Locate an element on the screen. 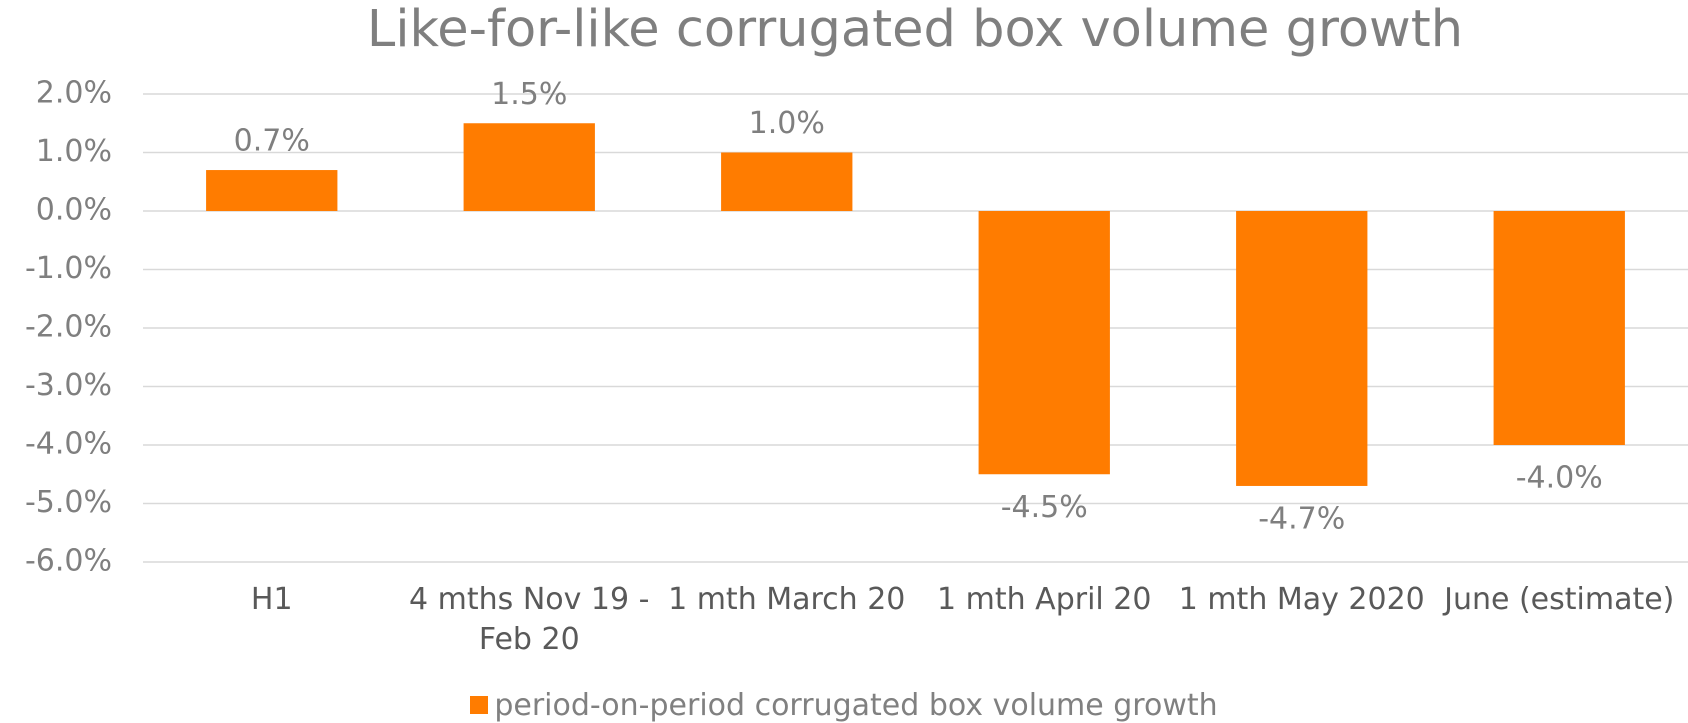 Image resolution: width=1688 pixels, height=723 pixels. x-tick-label: 1 mth May 2020 is located at coordinates (1301, 599).